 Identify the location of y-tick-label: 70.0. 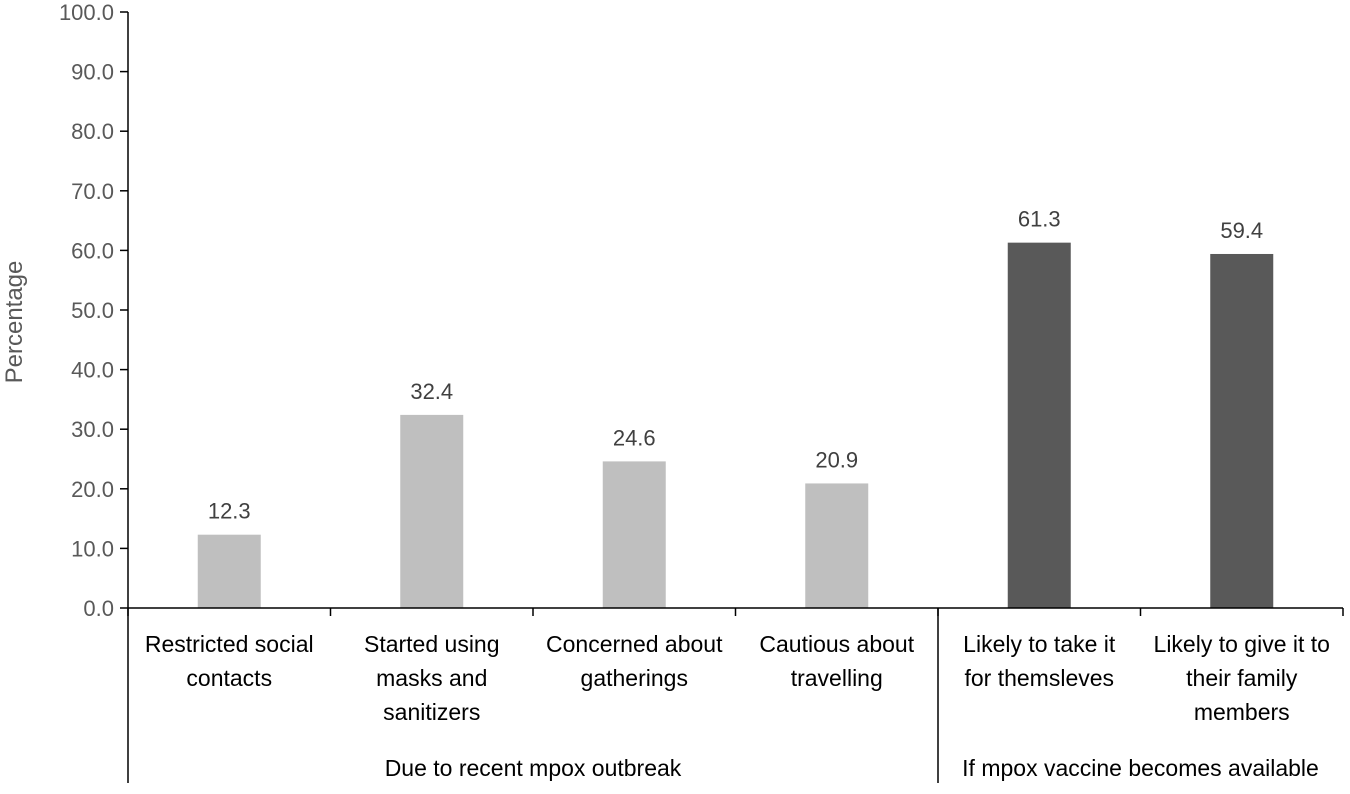
(92, 191).